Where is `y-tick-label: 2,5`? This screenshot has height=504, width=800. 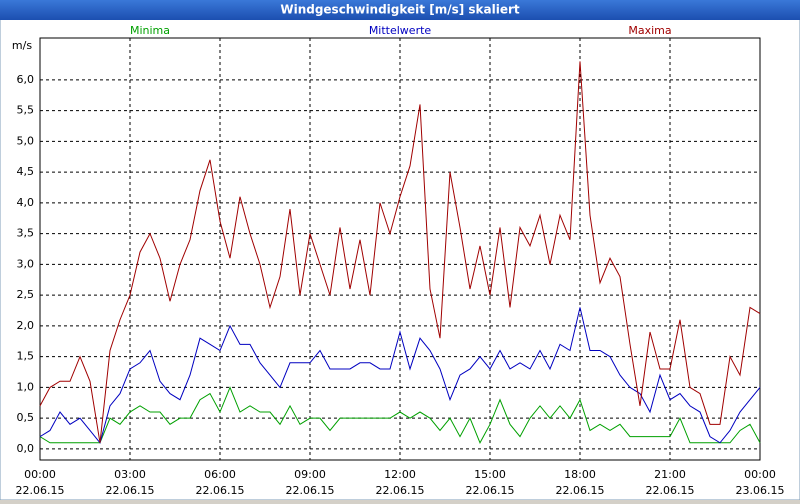
y-tick-label: 2,5 is located at coordinates (26, 294).